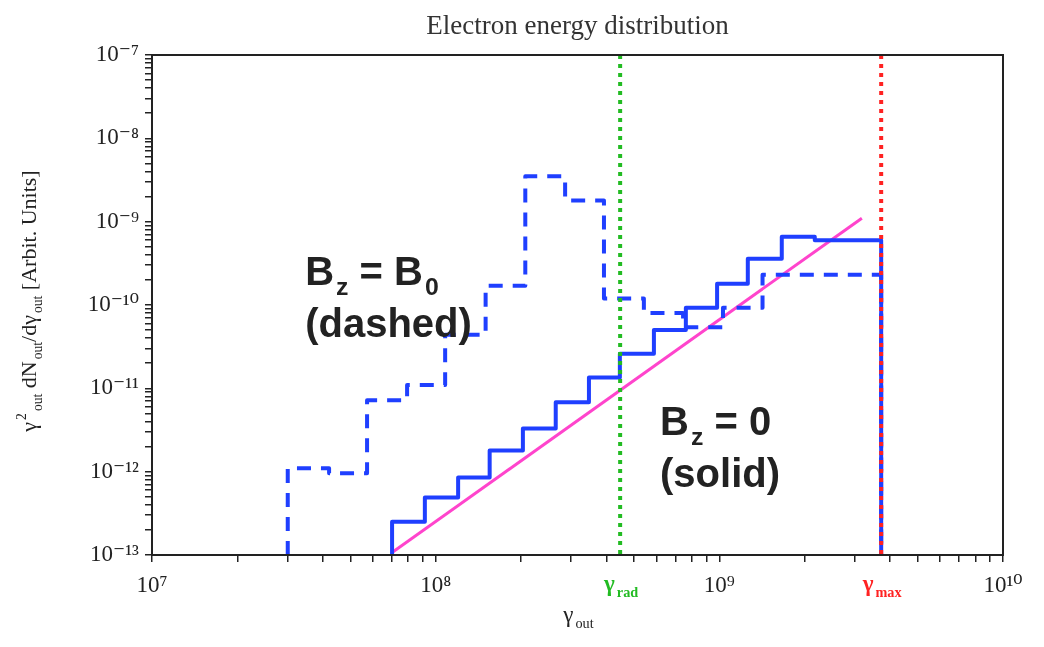  I want to click on y-tick-label: 10⁻¹¹, so click(115, 387).